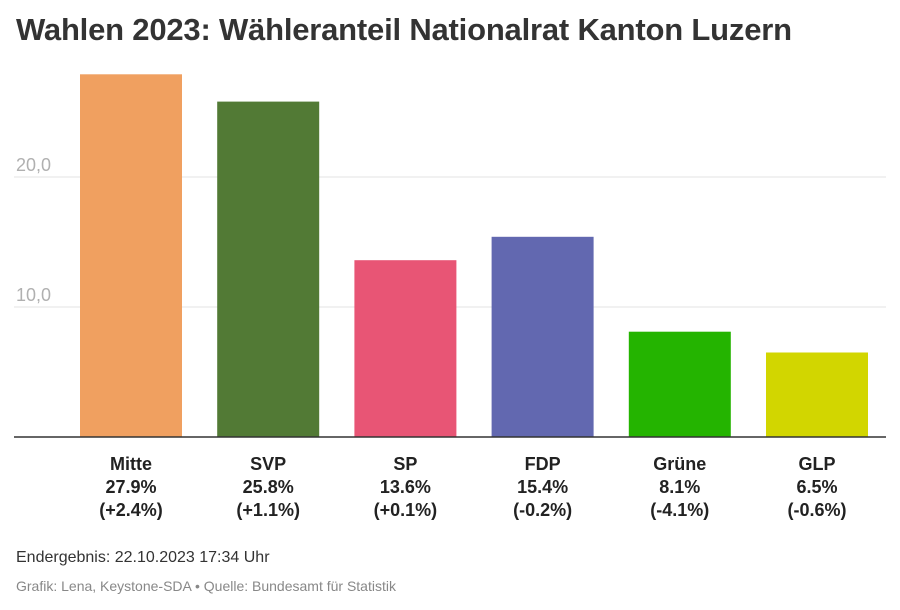 Image resolution: width=900 pixels, height=610 pixels. What do you see at coordinates (268, 510) in the screenshot?
I see `share-change: (+1.1%)` at bounding box center [268, 510].